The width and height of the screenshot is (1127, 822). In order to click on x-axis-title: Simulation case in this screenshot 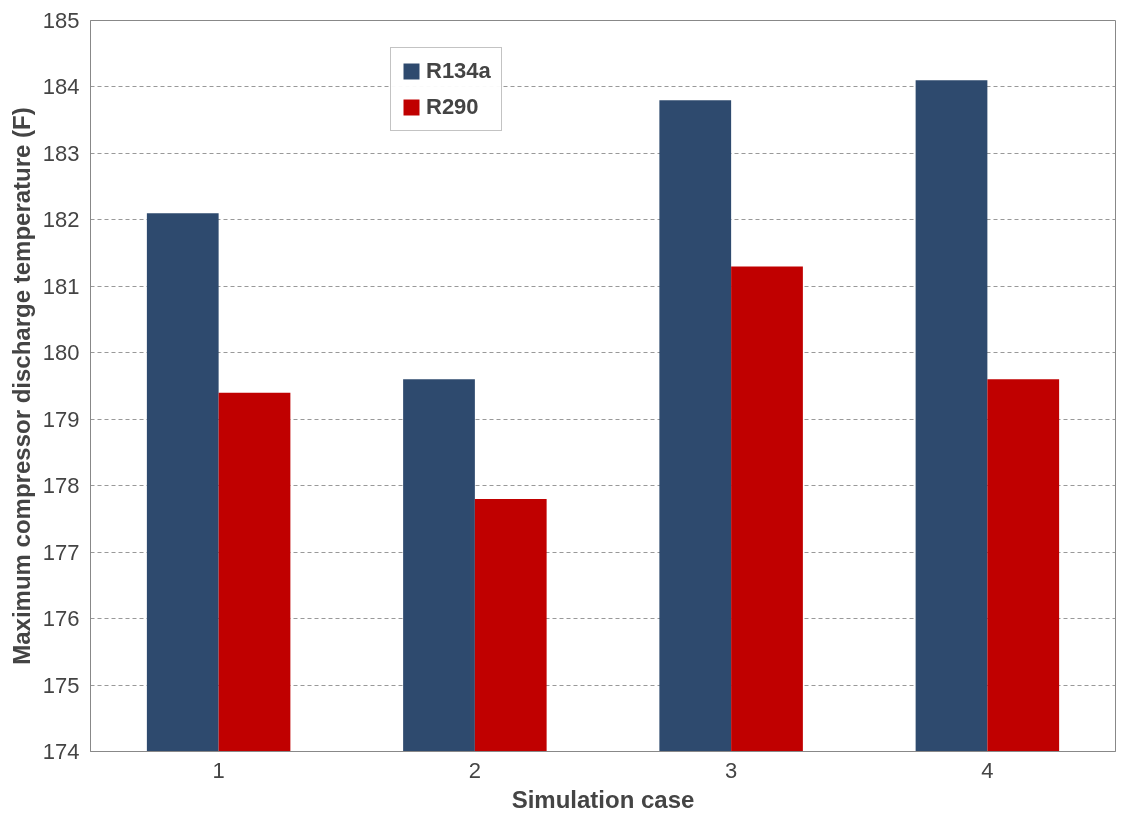, I will do `click(603, 799)`.